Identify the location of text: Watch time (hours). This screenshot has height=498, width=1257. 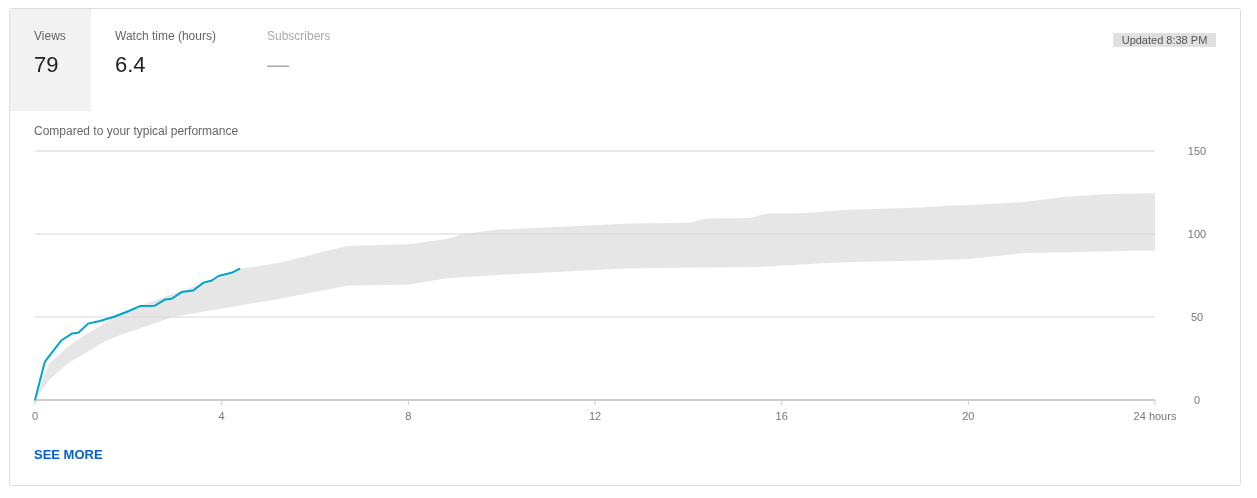
(165, 36).